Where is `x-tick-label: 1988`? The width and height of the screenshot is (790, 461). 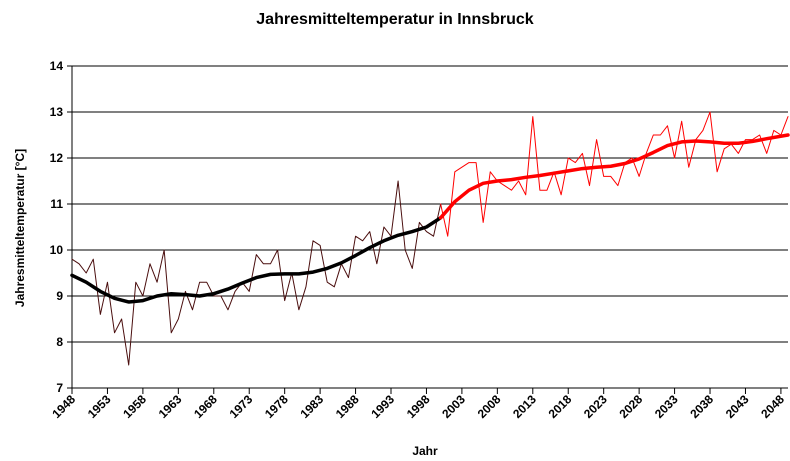 x-tick-label: 1988 is located at coordinates (347, 406).